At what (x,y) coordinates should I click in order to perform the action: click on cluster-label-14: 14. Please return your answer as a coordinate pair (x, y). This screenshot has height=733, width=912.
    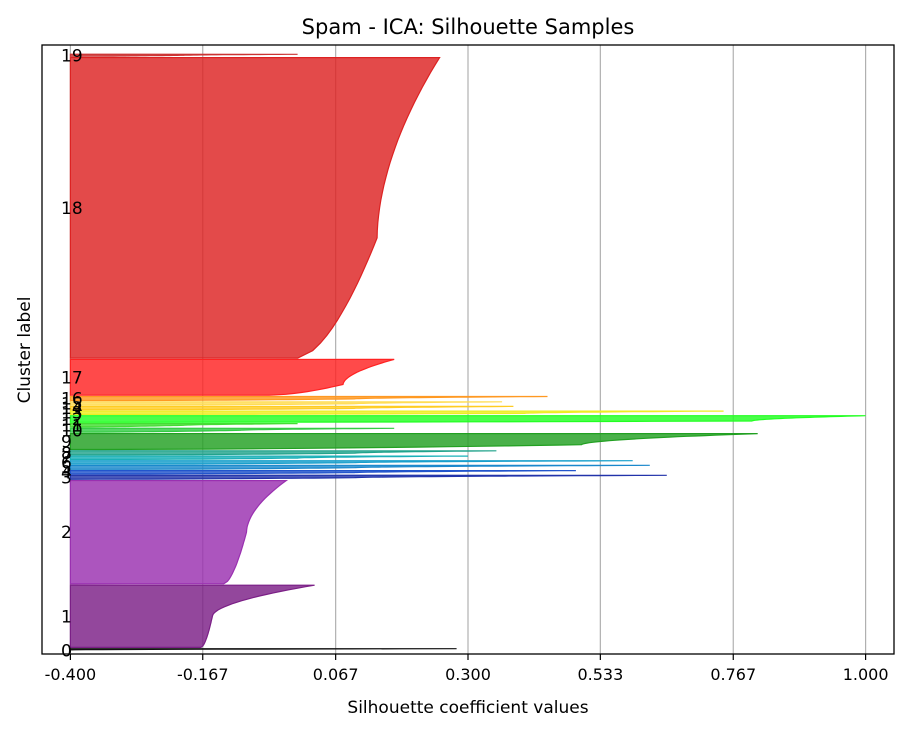
    Looking at the image, I should click on (72, 409).